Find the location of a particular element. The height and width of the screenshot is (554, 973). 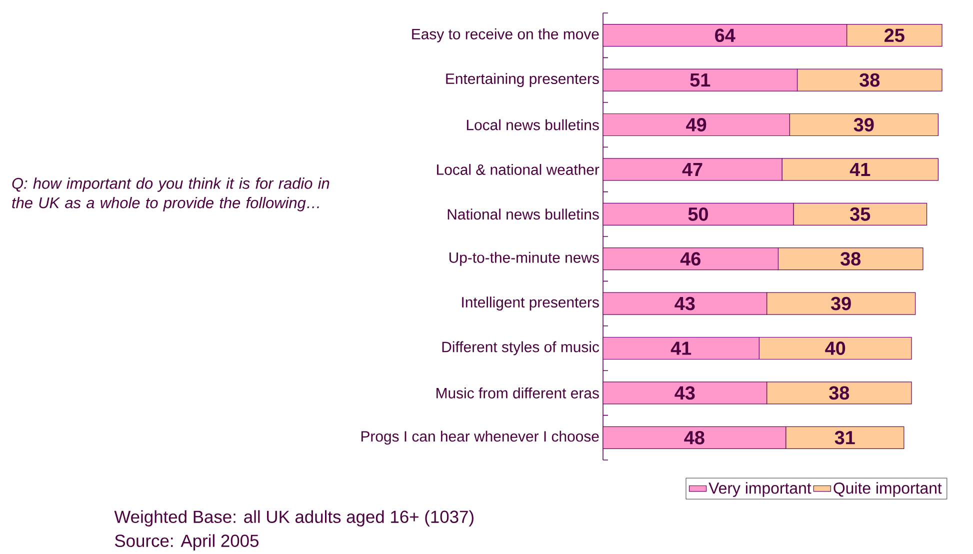

data-label: 40 is located at coordinates (835, 348).